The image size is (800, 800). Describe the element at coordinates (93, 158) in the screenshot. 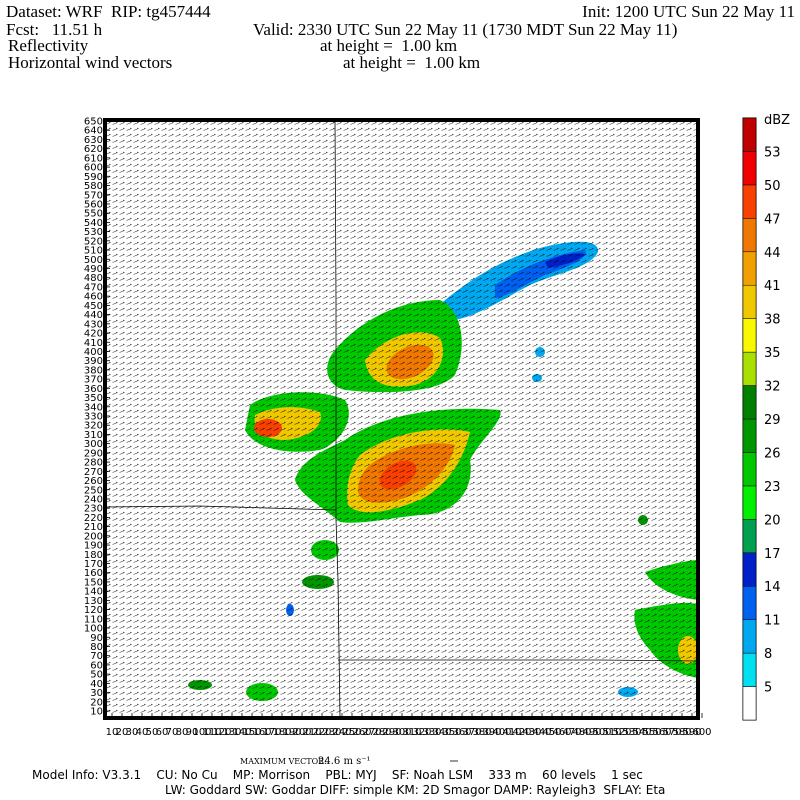

I see `y-tick-label: 610` at that location.